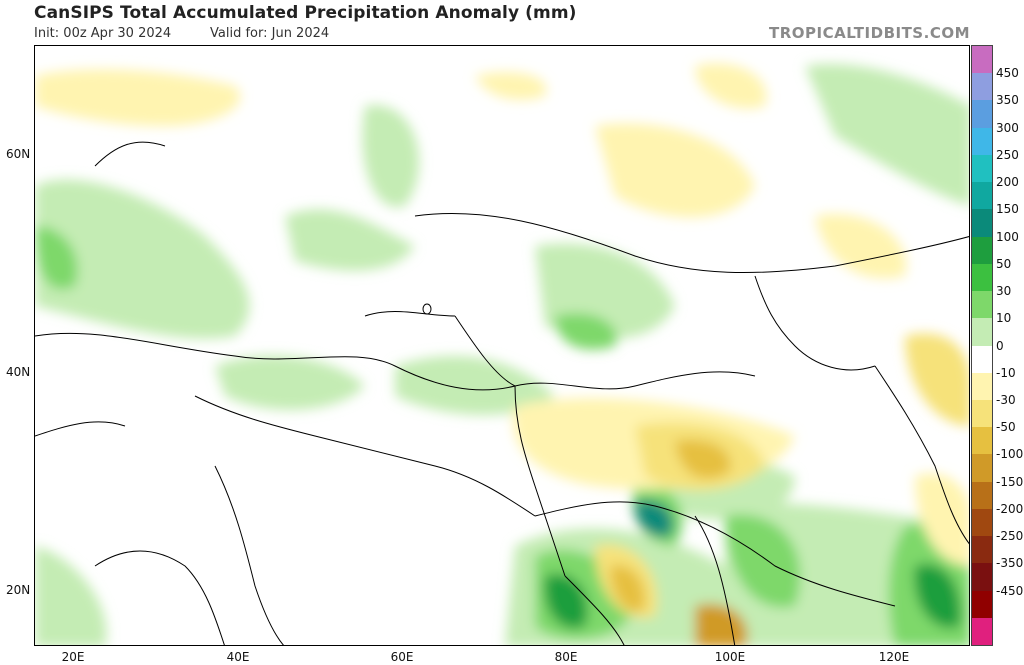 This screenshot has width=1024, height=665. What do you see at coordinates (402, 657) in the screenshot?
I see `lon-label-60e: 60E` at bounding box center [402, 657].